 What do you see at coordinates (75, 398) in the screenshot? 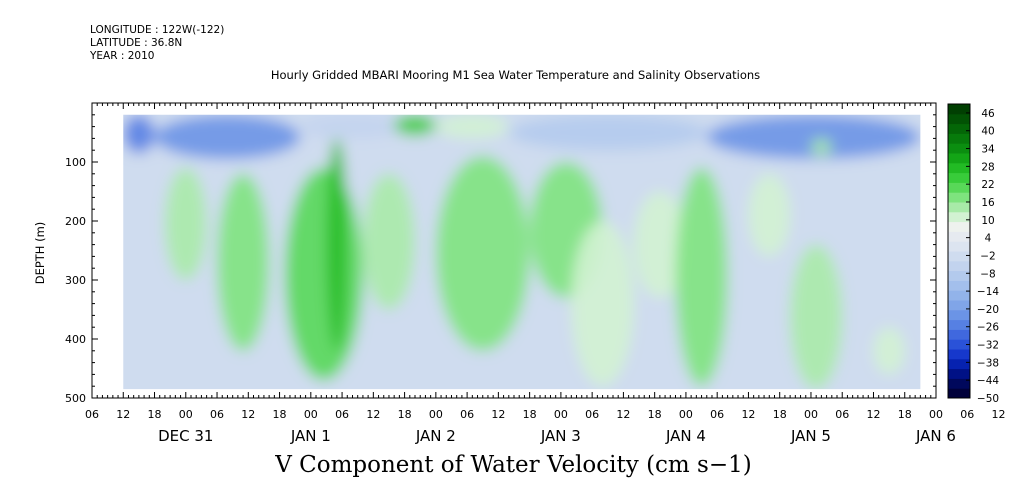
I see `y-tick-label: 500` at bounding box center [75, 398].